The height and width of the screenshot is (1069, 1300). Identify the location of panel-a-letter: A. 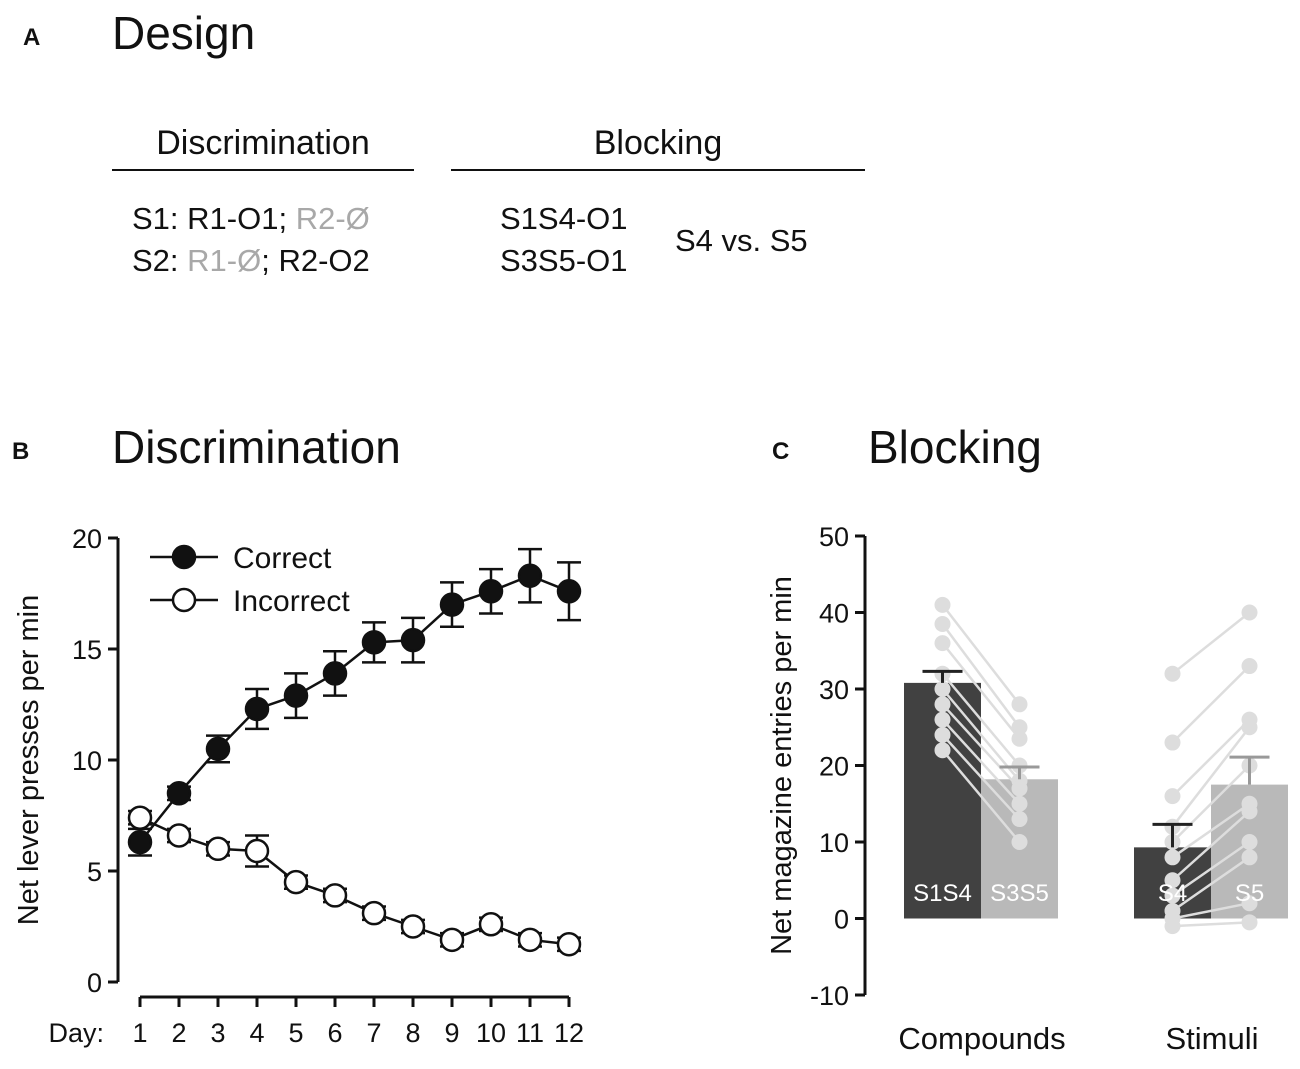
(32, 37).